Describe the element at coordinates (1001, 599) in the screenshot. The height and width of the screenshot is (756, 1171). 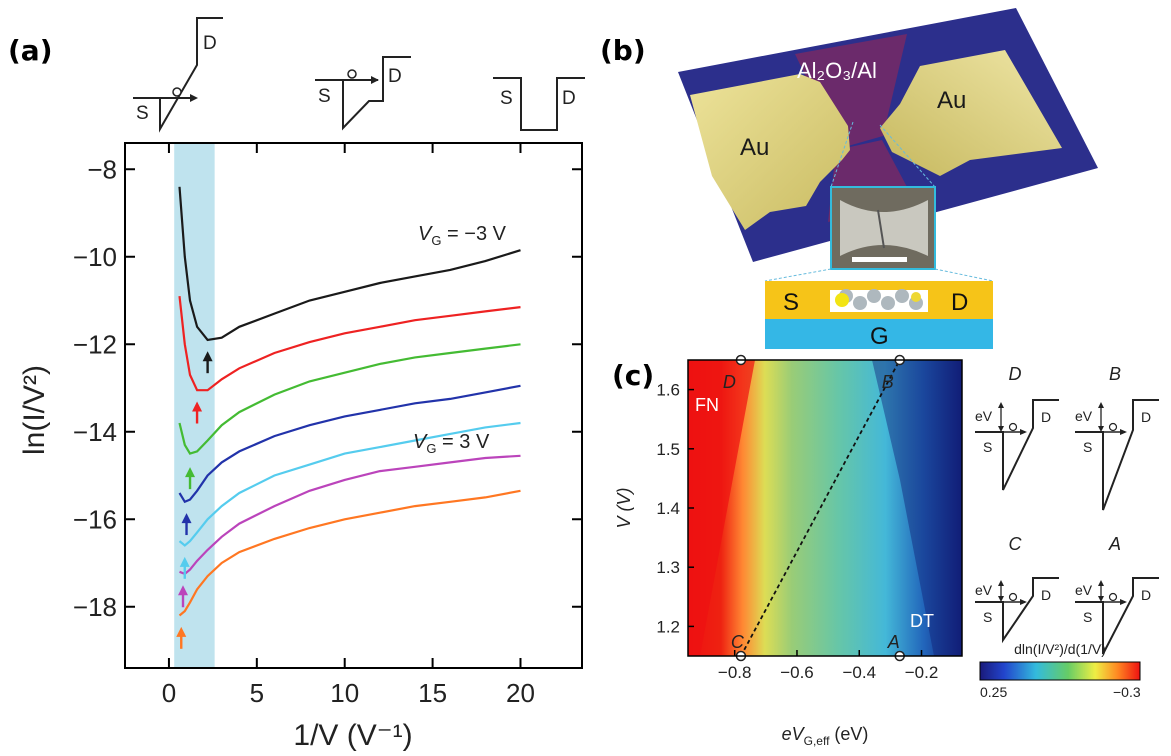
I see `inset-ev-head-bottom` at that location.